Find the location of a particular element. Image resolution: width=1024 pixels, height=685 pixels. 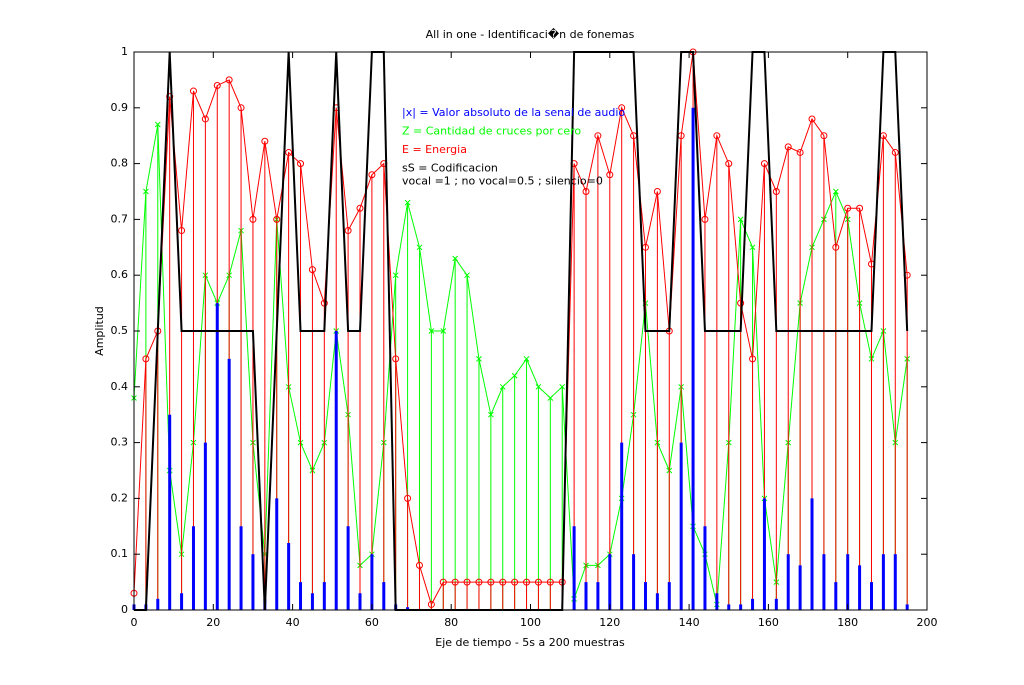

y-tick-label: 0.2 is located at coordinates (120, 497).